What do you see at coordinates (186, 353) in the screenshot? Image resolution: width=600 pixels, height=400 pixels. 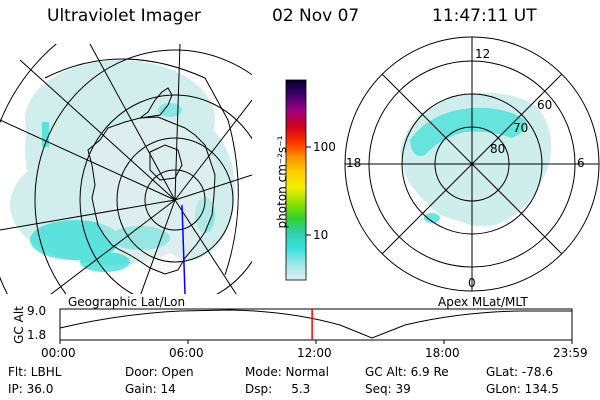 I see `alt-xtick-1: 06:00` at bounding box center [186, 353].